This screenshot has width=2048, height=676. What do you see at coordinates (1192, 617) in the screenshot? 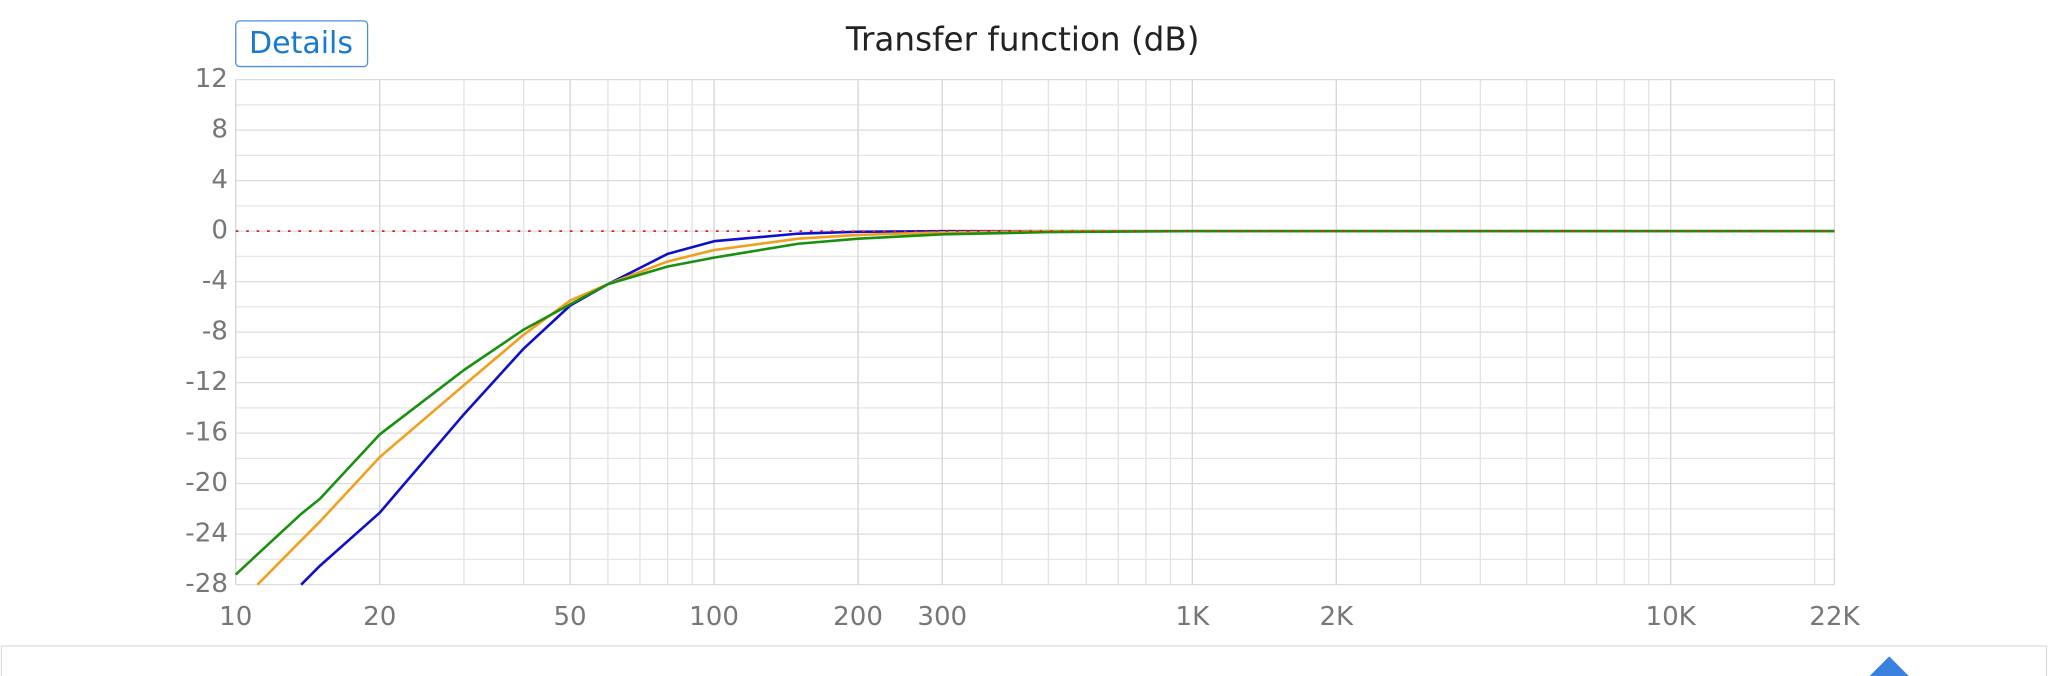
I see `x-tick-label: 1K` at bounding box center [1192, 617].